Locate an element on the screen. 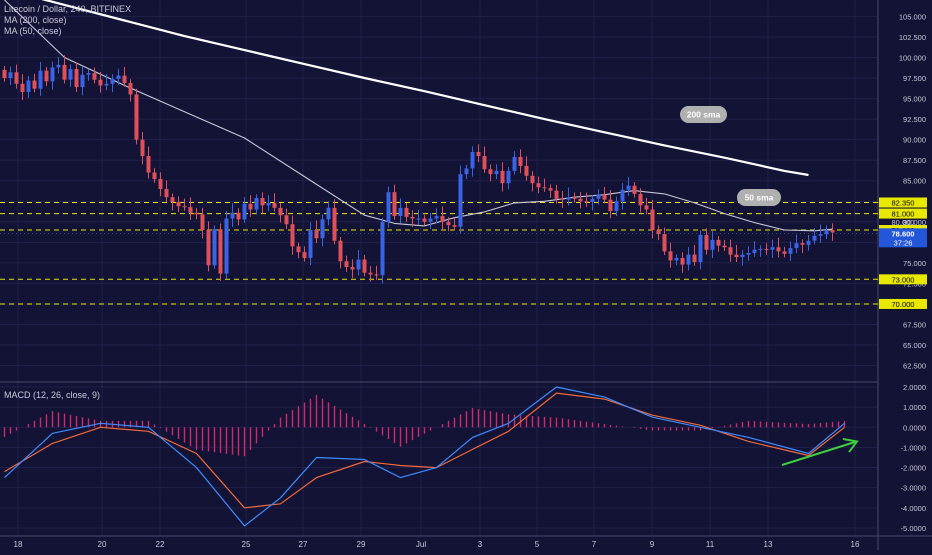 This screenshot has width=932, height=555. time-tick-label: 13 is located at coordinates (768, 544).